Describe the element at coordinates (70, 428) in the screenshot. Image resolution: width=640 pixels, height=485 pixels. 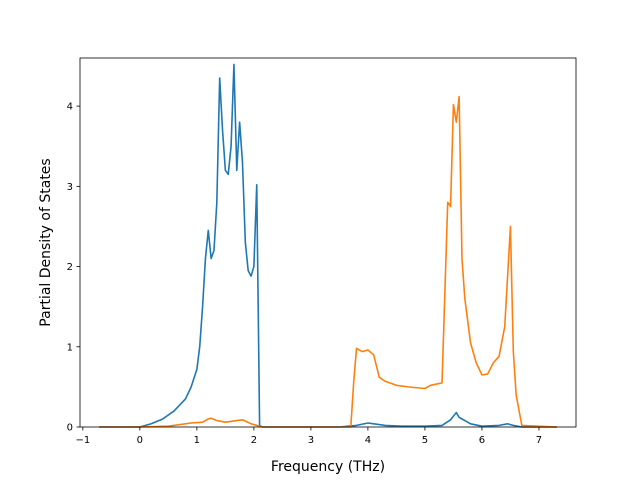
I see `y-tick-label: 0` at that location.